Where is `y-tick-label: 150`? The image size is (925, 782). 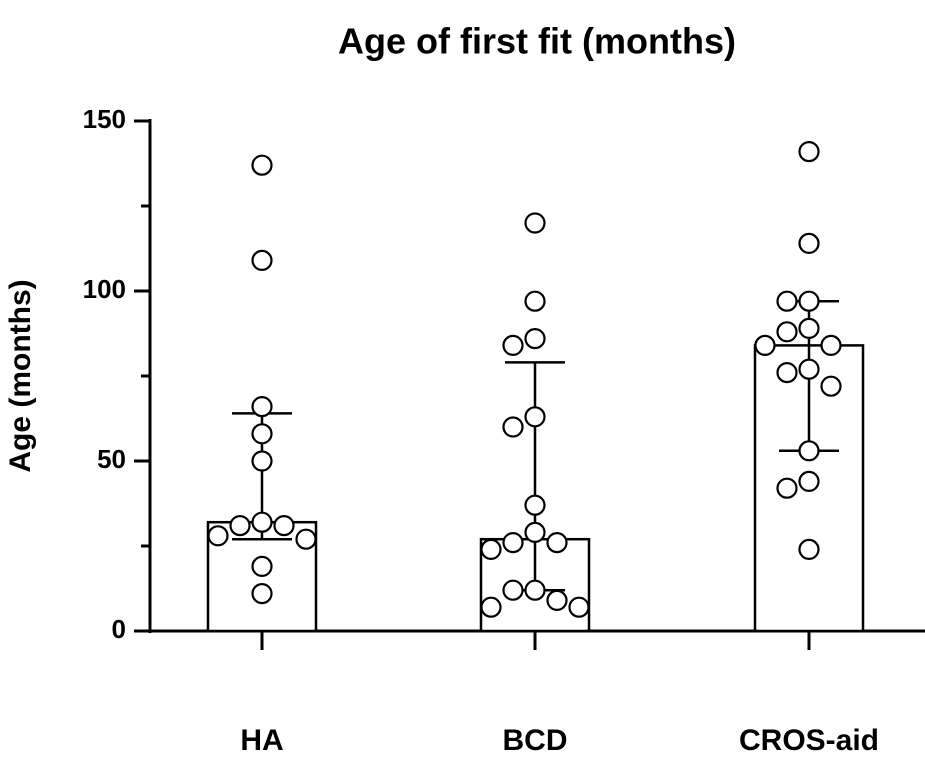 y-tick-label: 150 is located at coordinates (104, 119).